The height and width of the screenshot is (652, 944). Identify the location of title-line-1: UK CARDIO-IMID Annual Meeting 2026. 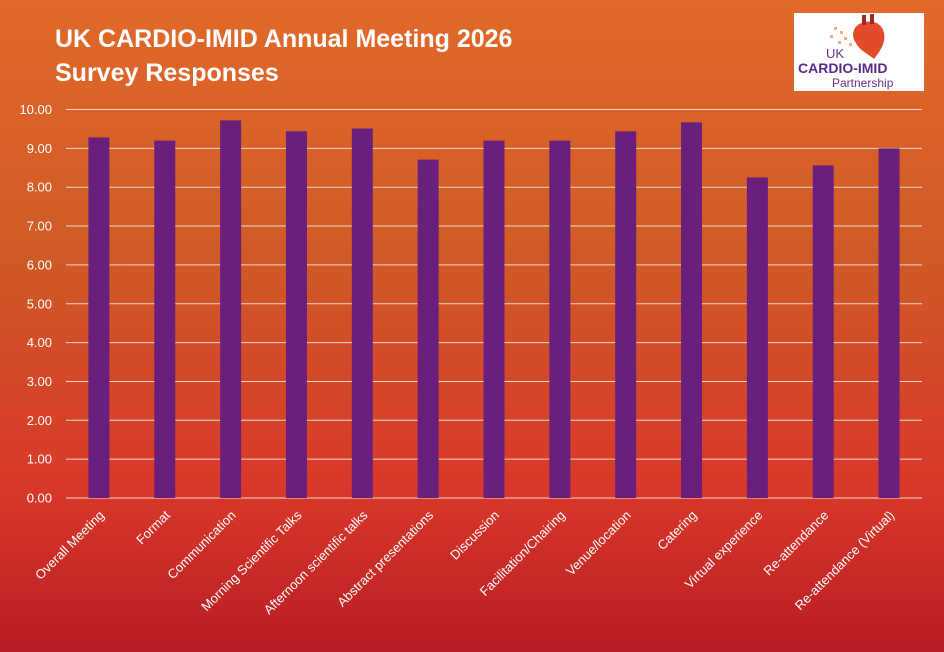
(284, 39).